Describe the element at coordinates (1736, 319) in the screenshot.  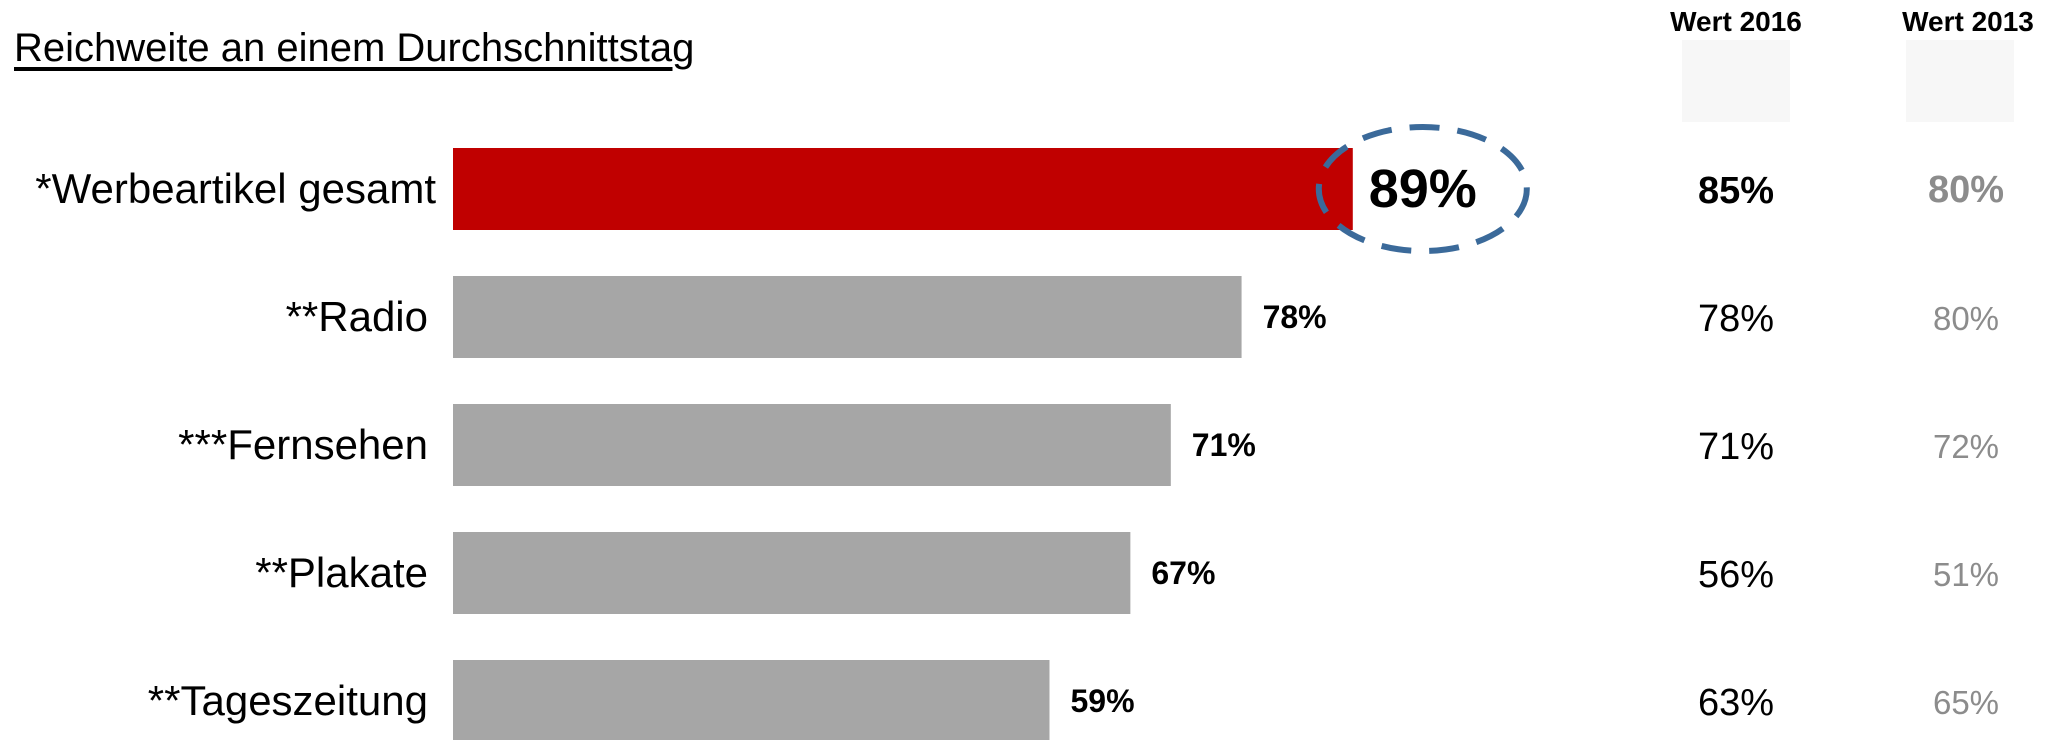
I see `wert-2016-cell: 78%` at that location.